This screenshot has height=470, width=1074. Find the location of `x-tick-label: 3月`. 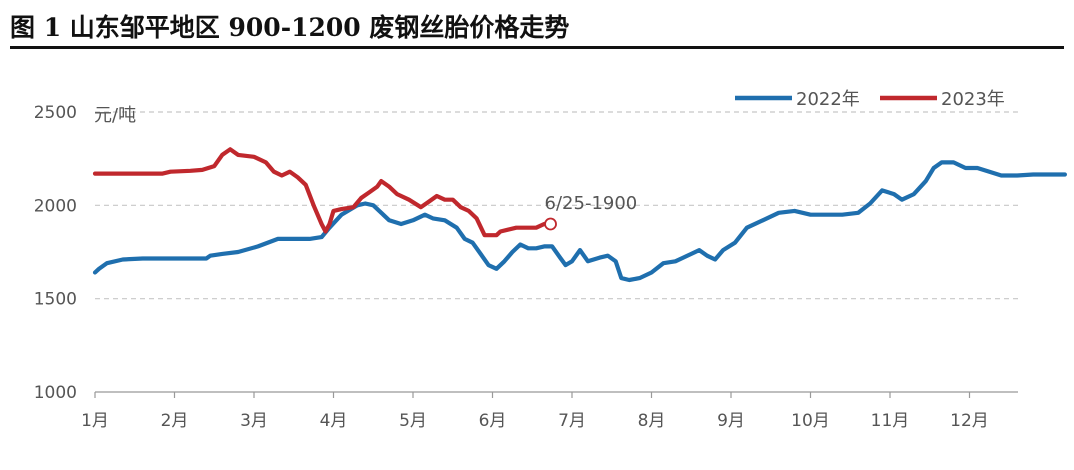

x-tick-label: 3月 is located at coordinates (254, 421).